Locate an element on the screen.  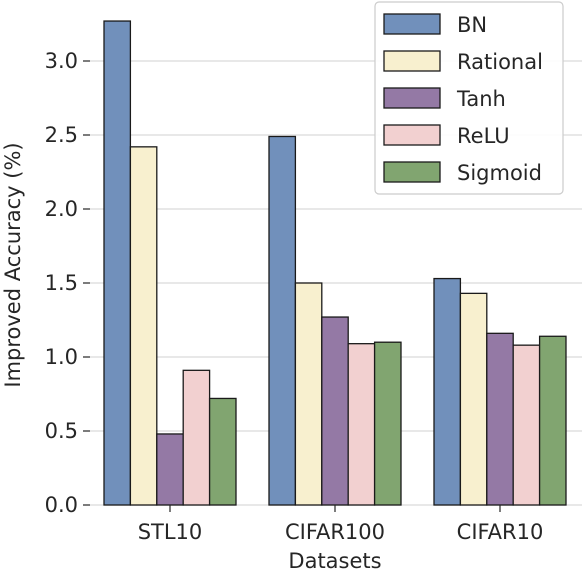
legend-label-bn: BN is located at coordinates (472, 25).